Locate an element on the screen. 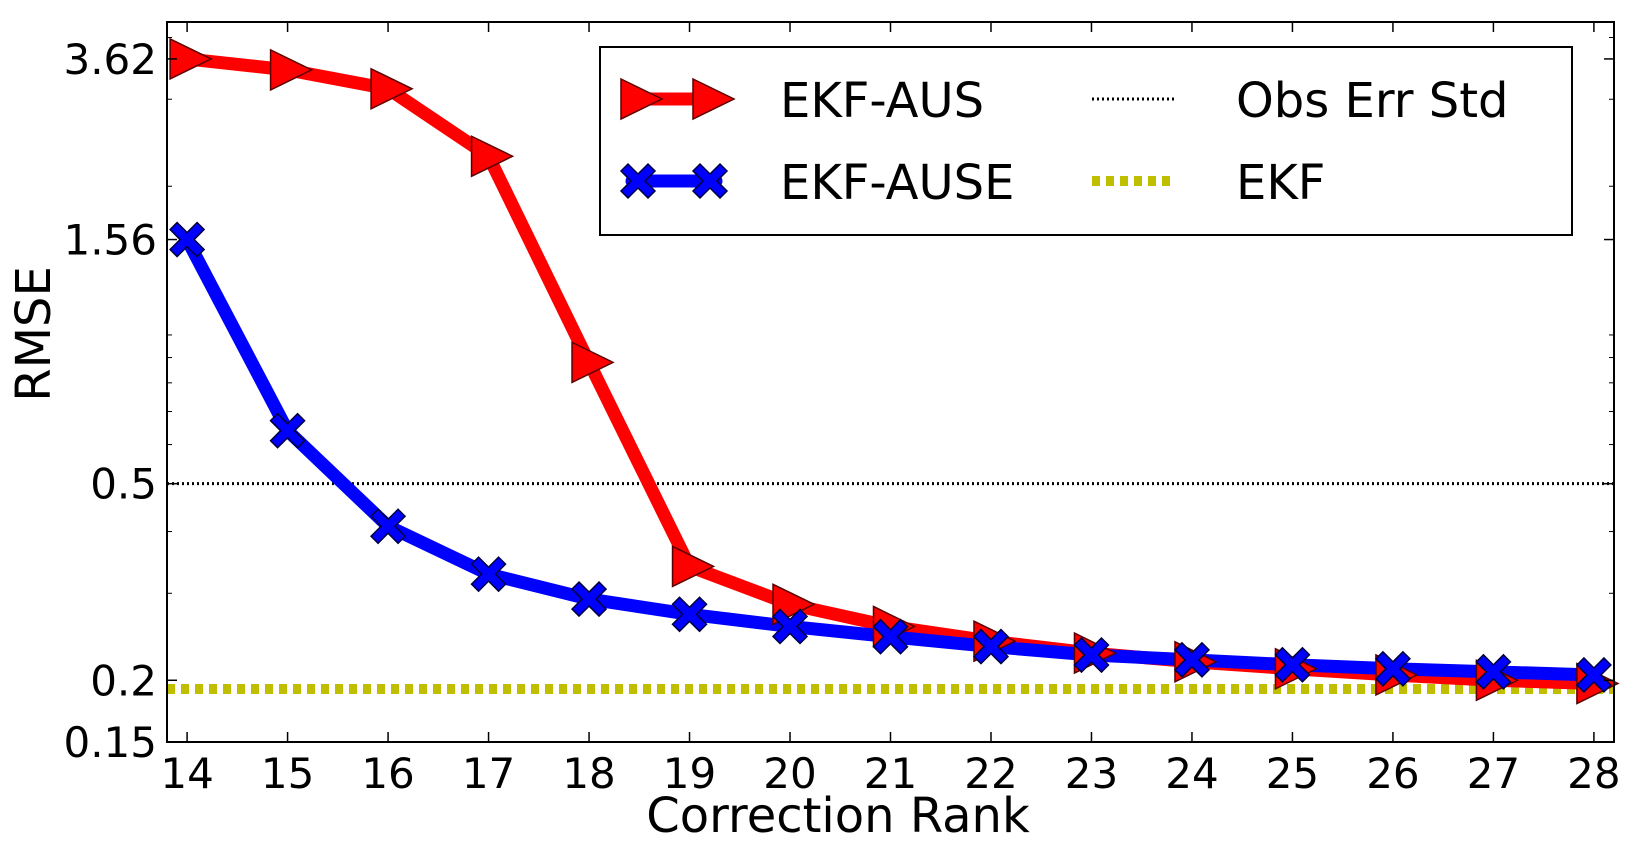 This screenshot has height=842, width=1626. x-tick-label-23: 23 is located at coordinates (1091, 773).